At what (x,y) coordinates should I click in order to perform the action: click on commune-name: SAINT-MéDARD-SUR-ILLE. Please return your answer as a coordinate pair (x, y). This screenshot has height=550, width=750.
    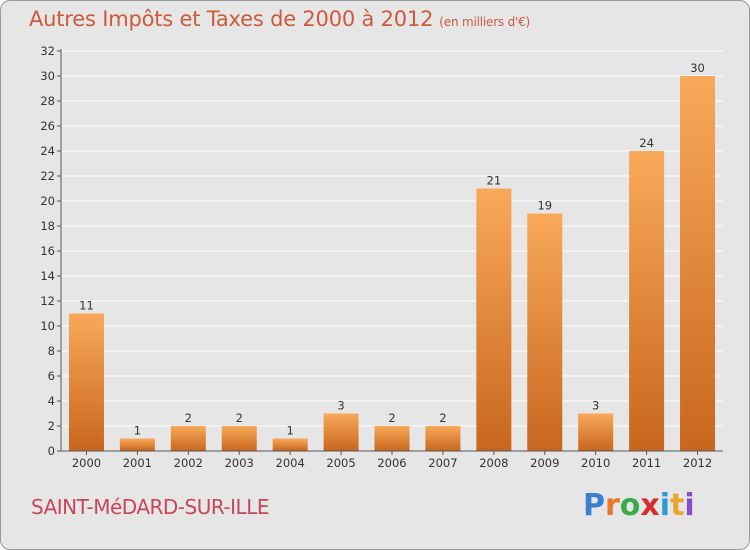
    Looking at the image, I should click on (150, 507).